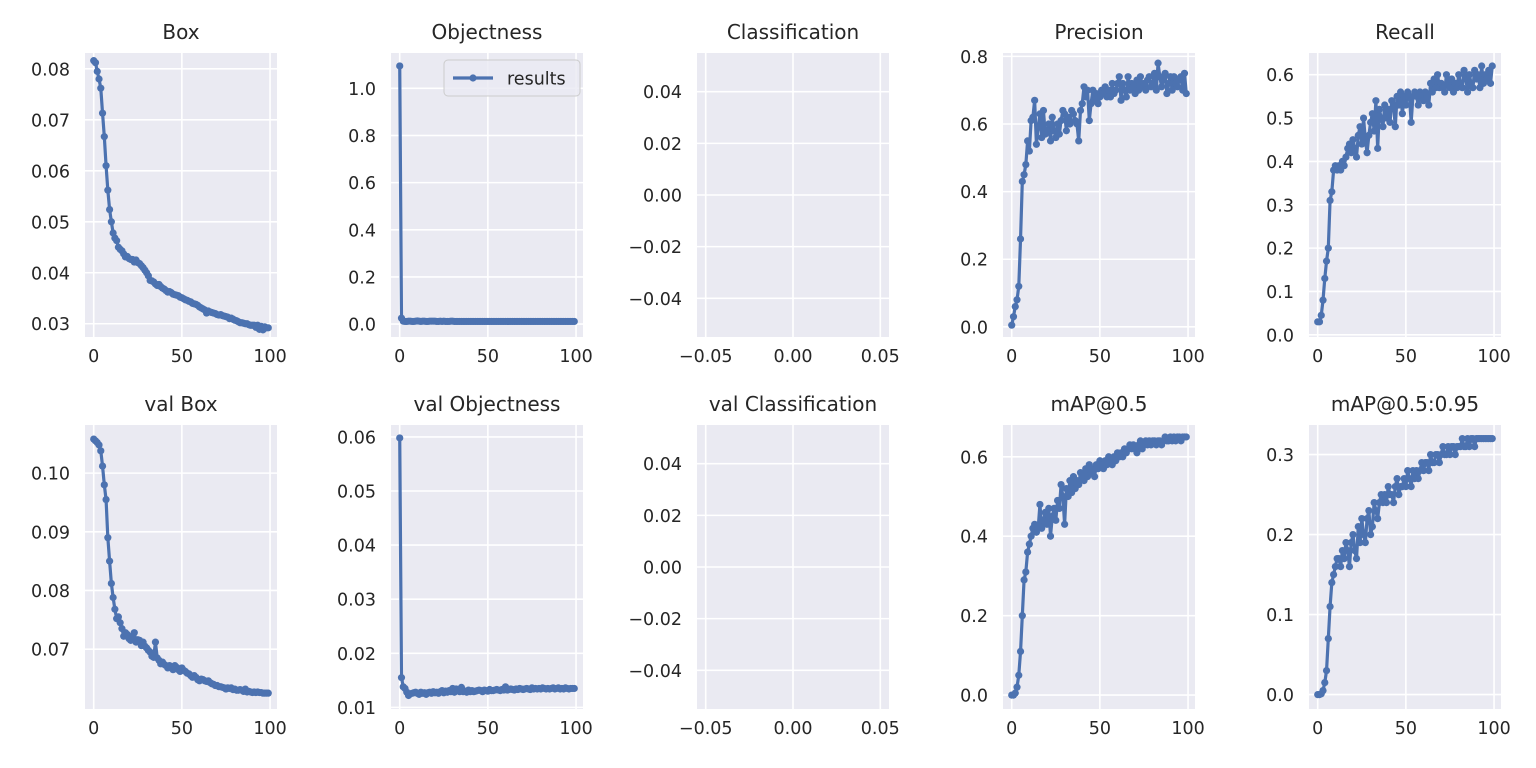 Image resolution: width=1536 pixels, height=768 pixels. I want to click on y-tick-label: 0.01, so click(356, 709).